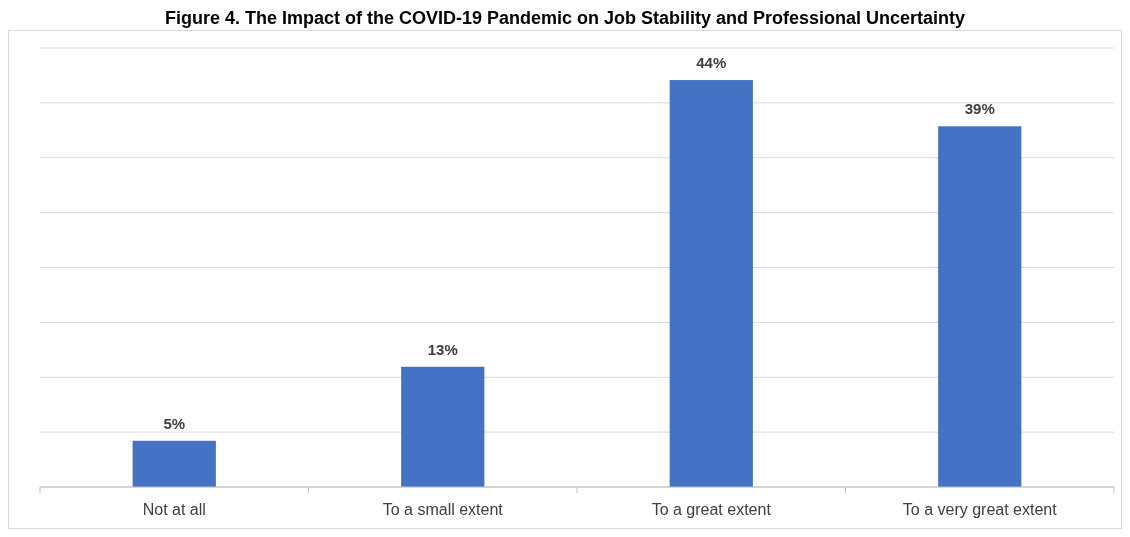 The image size is (1130, 537). Describe the element at coordinates (174, 509) in the screenshot. I see `x-tick-label: Not at all` at that location.